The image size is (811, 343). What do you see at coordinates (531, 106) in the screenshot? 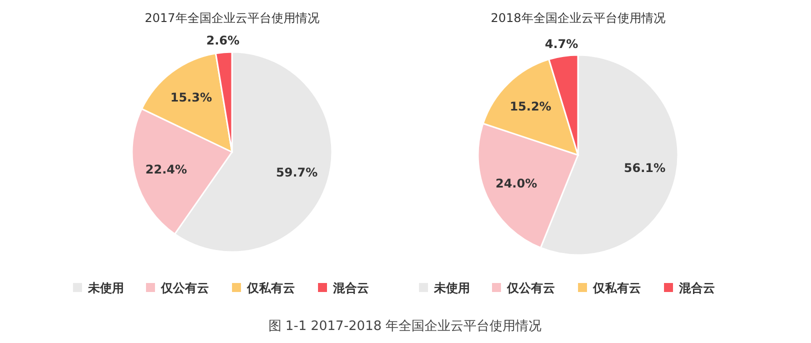
I see `data-label: 15.2%` at bounding box center [531, 106].